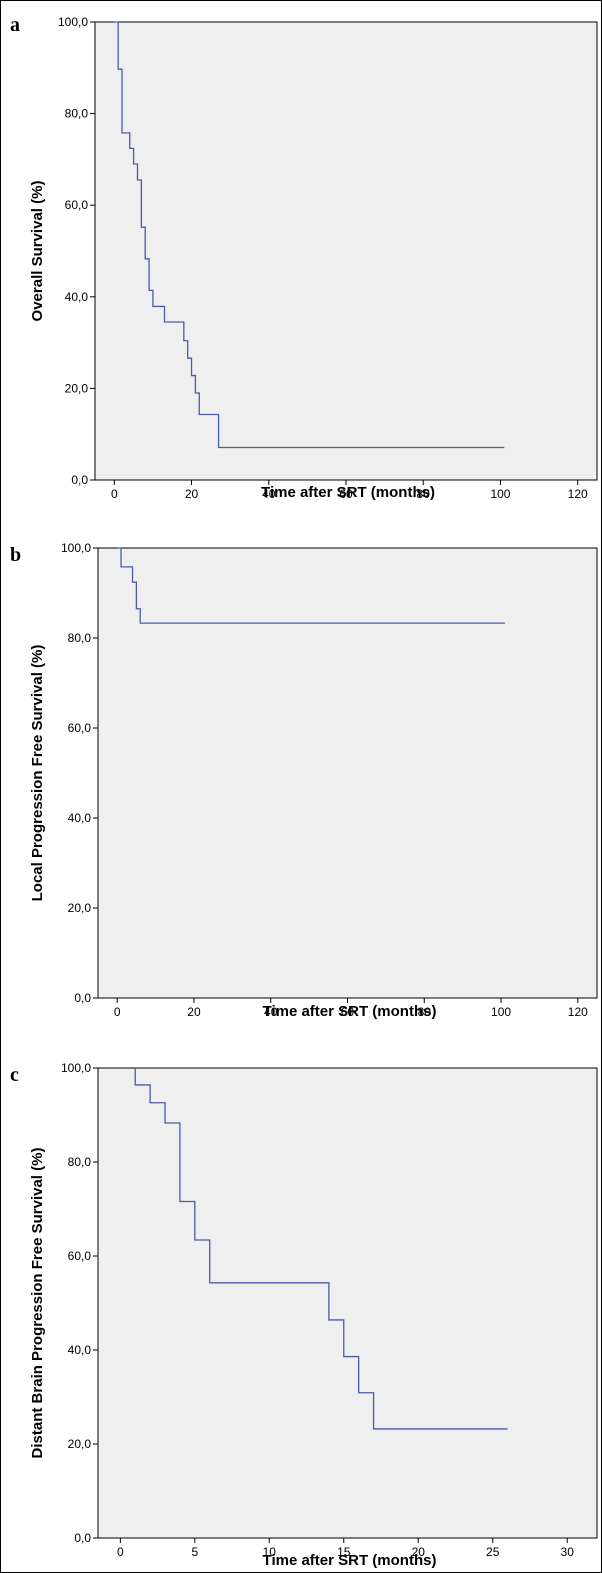 Image resolution: width=602 pixels, height=1573 pixels. I want to click on x-tick-label-b-4: 80, so click(425, 1012).